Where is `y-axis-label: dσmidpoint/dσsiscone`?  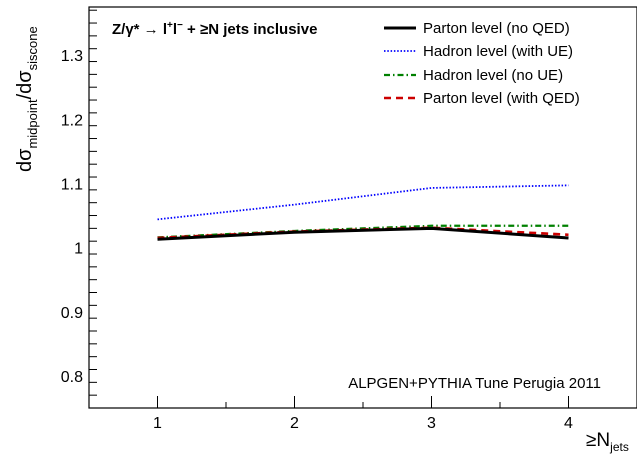
y-axis-label: dσmidpoint/dσsiscone is located at coordinates (27, 99).